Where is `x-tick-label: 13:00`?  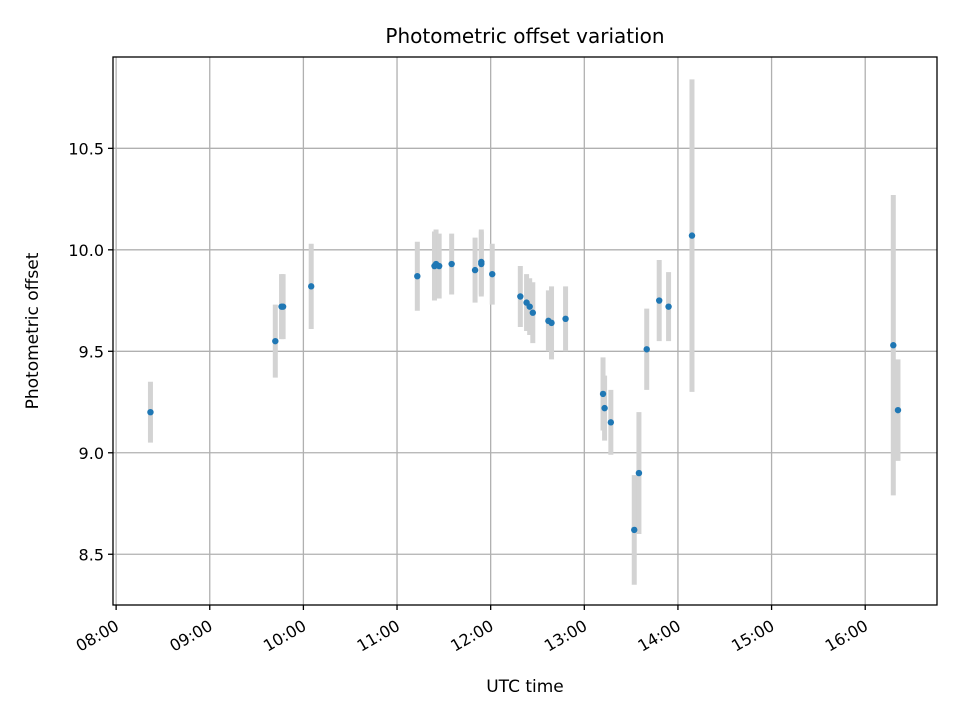 x-tick-label: 13:00 is located at coordinates (565, 636).